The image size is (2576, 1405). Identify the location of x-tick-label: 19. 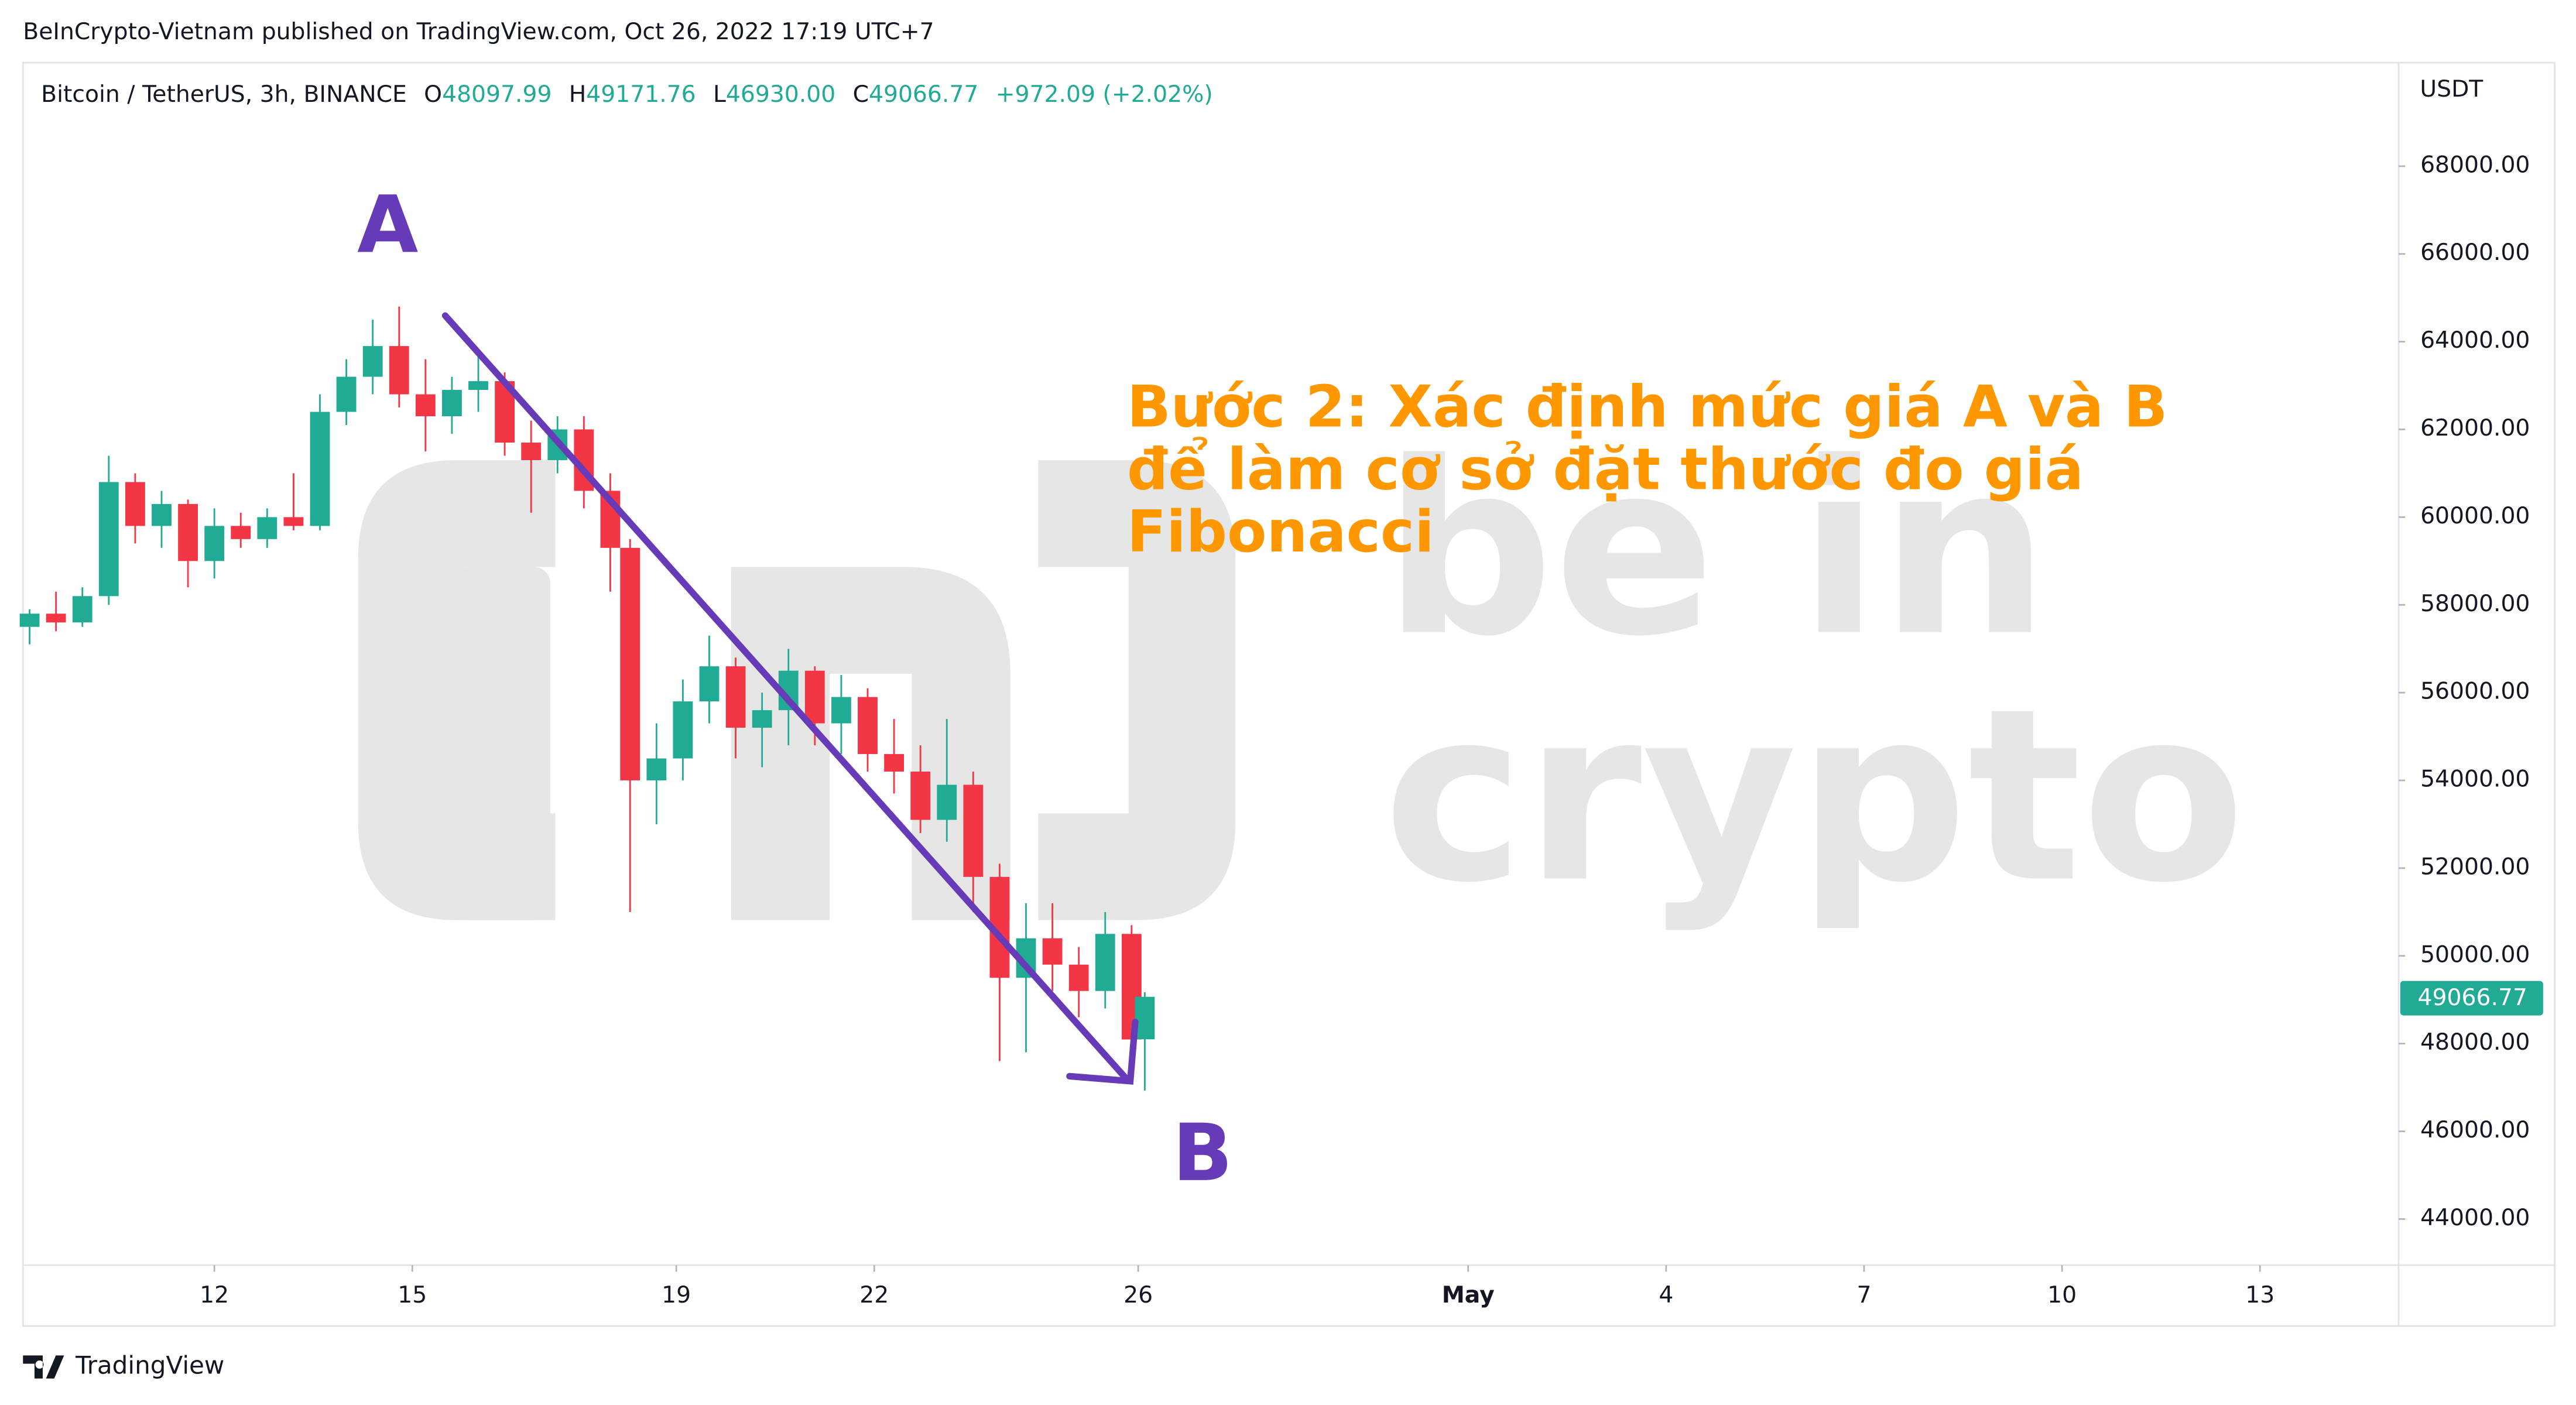
(676, 1295).